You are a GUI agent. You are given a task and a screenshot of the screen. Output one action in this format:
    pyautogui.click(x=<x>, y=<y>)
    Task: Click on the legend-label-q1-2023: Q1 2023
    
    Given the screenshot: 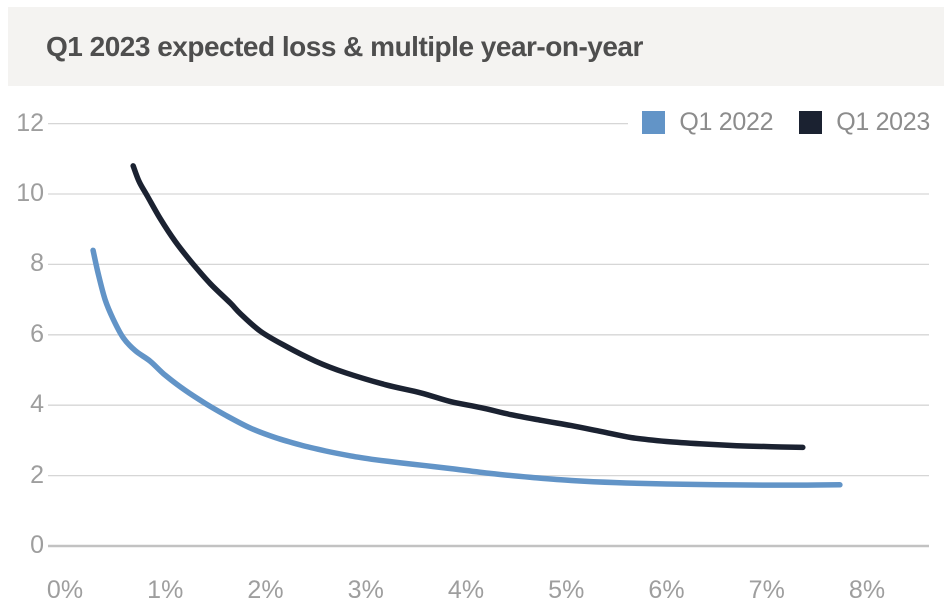 What is the action you would take?
    pyautogui.click(x=883, y=121)
    